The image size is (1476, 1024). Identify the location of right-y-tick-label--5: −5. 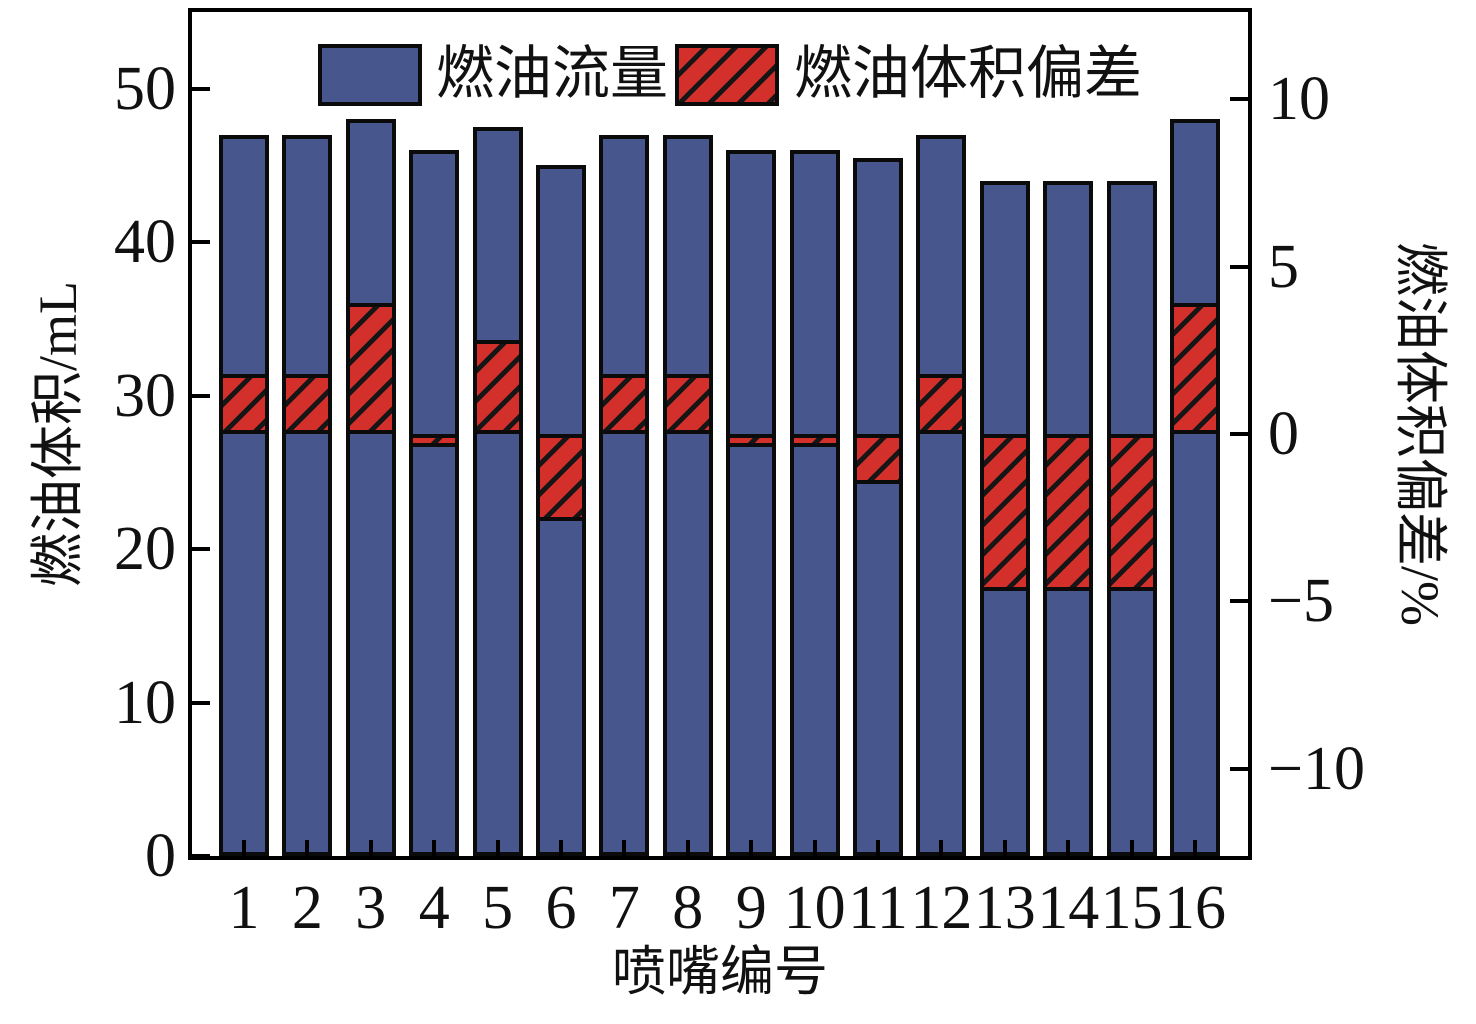
(1301, 601).